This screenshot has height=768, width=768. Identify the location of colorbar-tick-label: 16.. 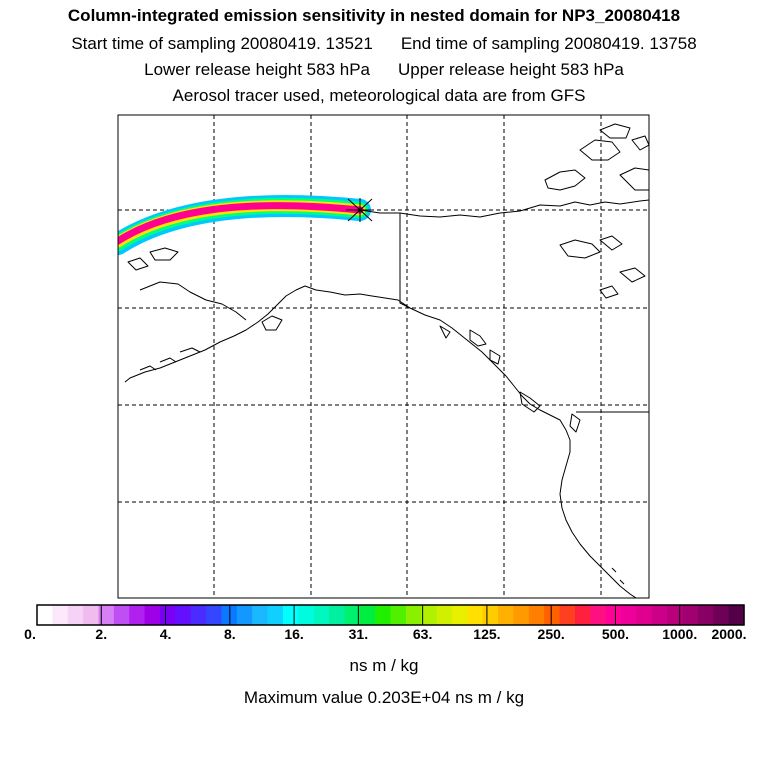
(294, 634).